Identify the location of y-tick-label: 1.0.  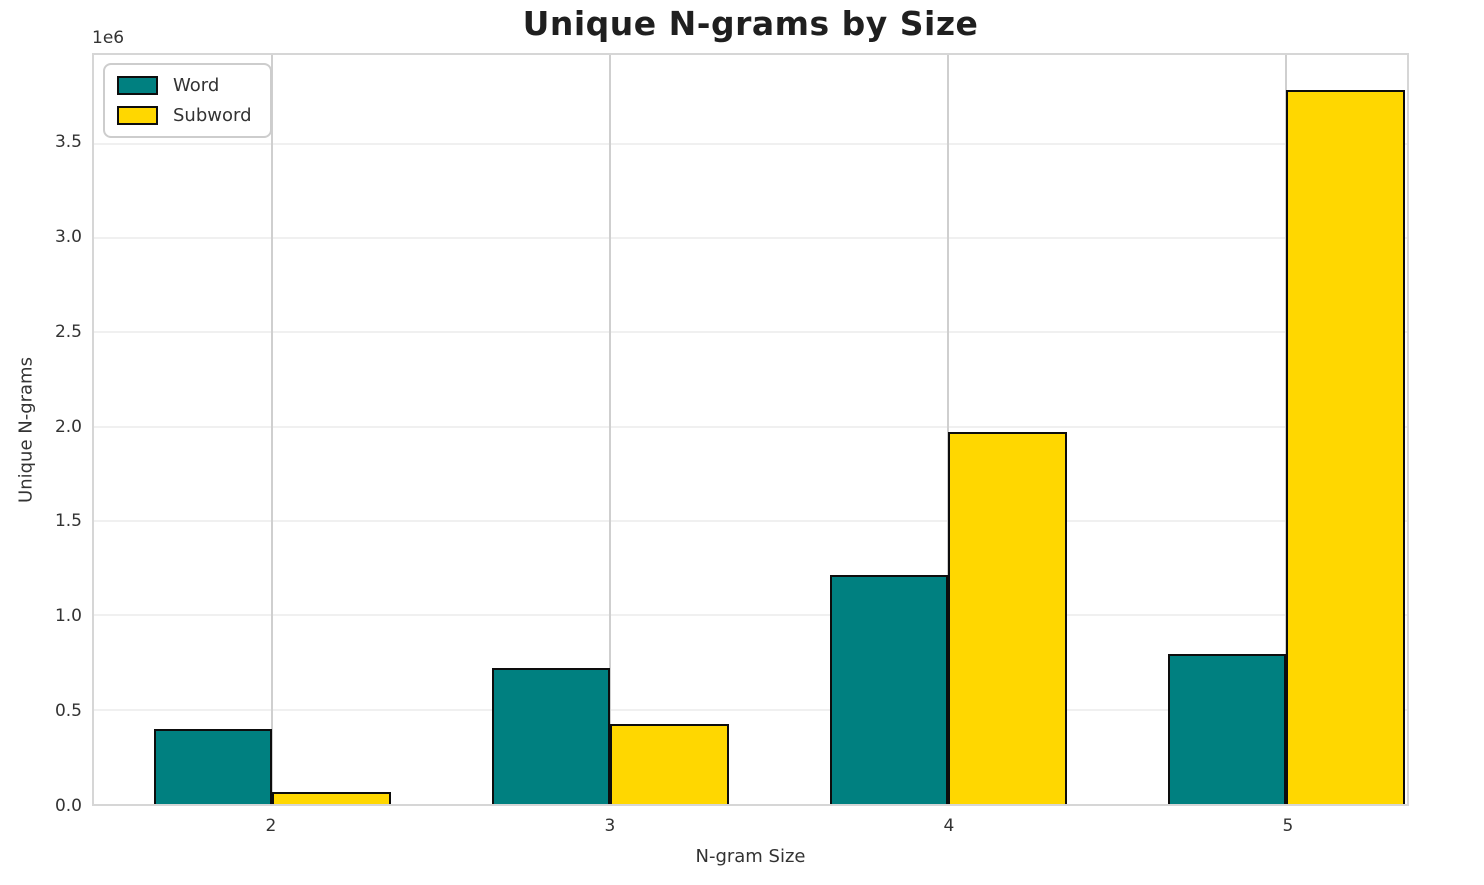
(68, 616).